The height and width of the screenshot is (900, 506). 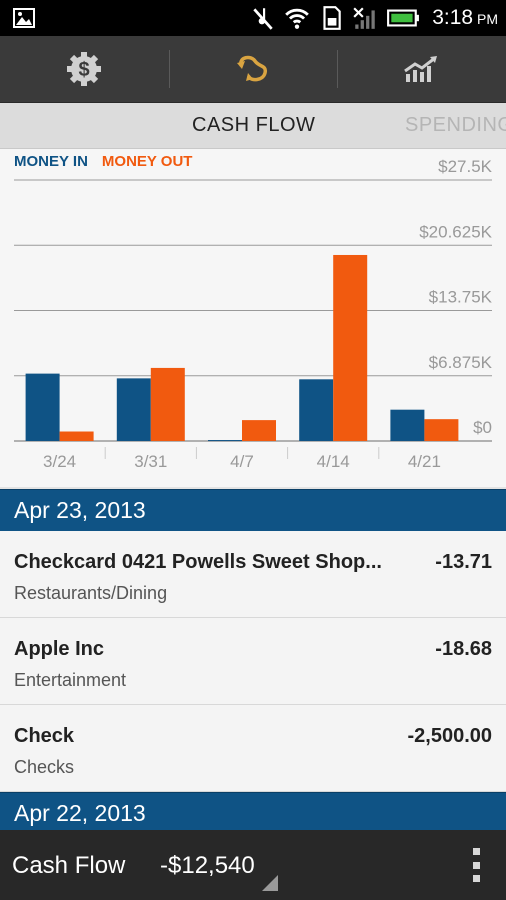 I want to click on date-header: Apr 22, 2013, so click(x=253, y=811).